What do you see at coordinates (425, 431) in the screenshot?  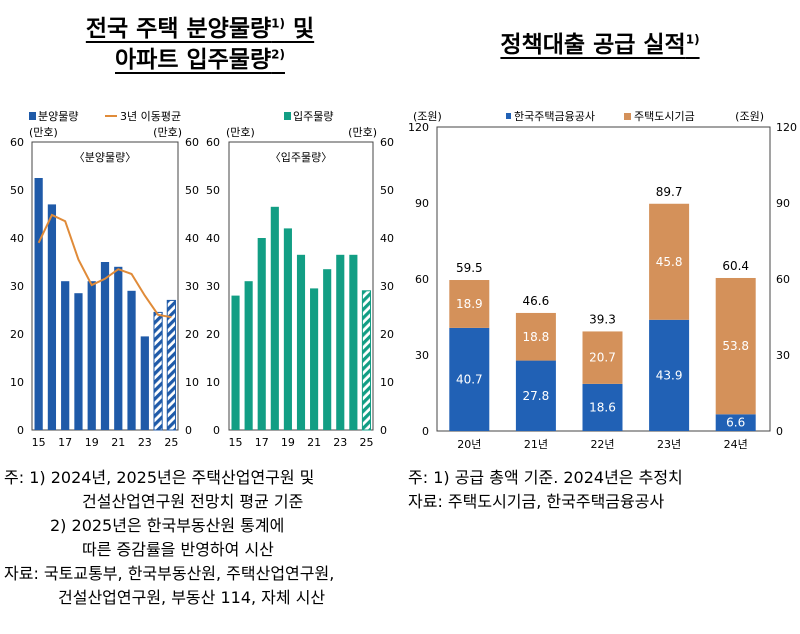 I see `y-tick-label-left: 0` at bounding box center [425, 431].